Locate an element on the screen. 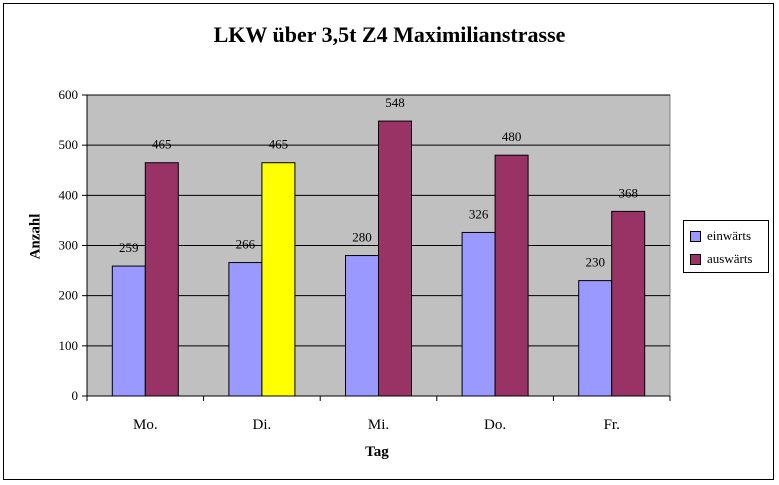  data-label: 280 is located at coordinates (362, 237).